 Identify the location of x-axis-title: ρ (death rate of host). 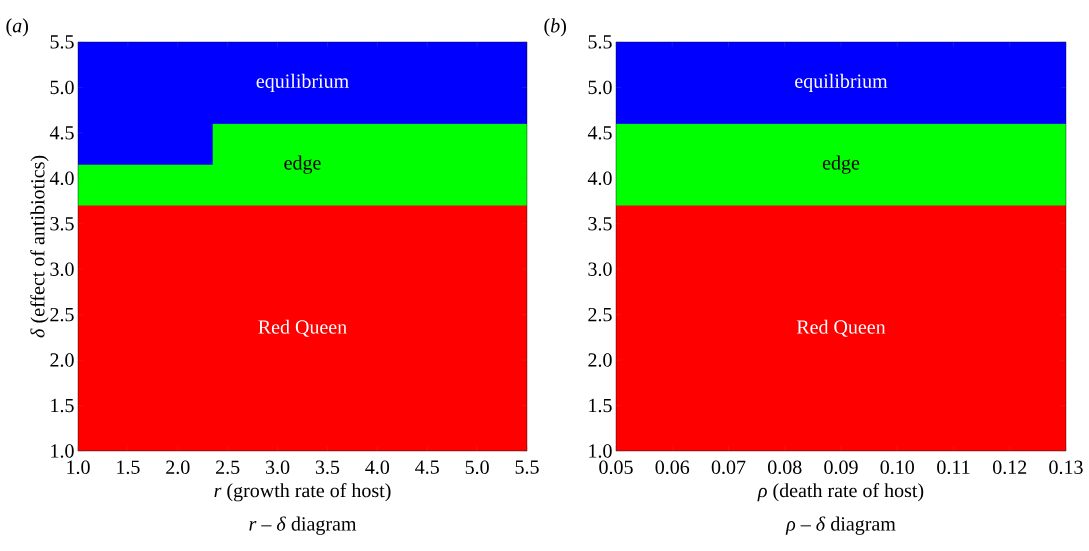
(840, 492).